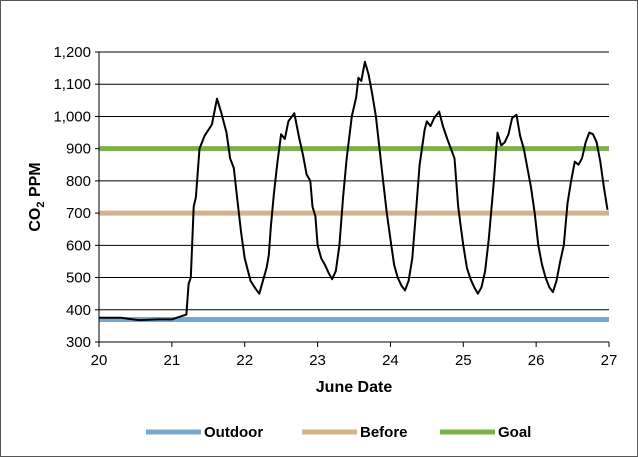  Describe the element at coordinates (384, 432) in the screenshot. I see `legend-label-before: Before` at that location.